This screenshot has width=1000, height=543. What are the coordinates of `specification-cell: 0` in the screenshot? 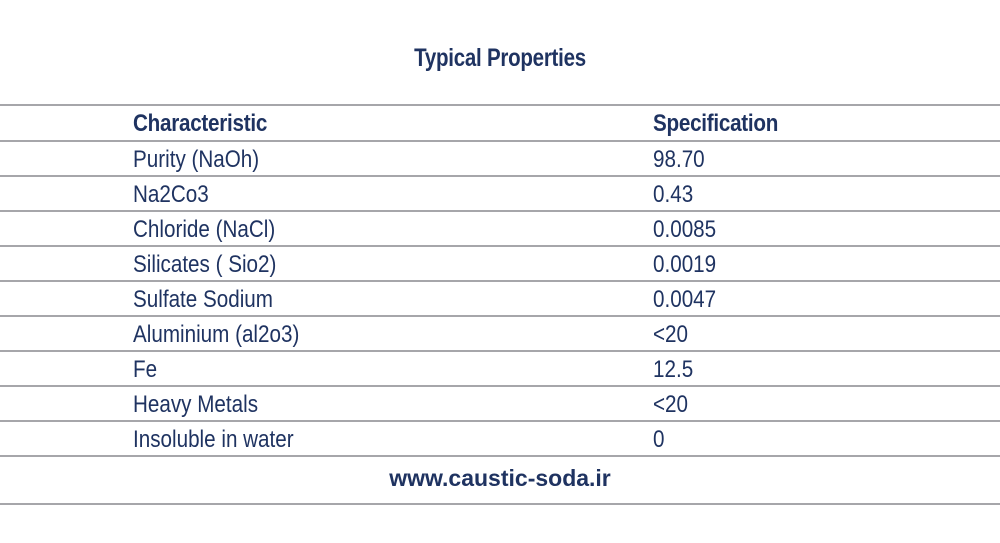 It's located at (659, 439).